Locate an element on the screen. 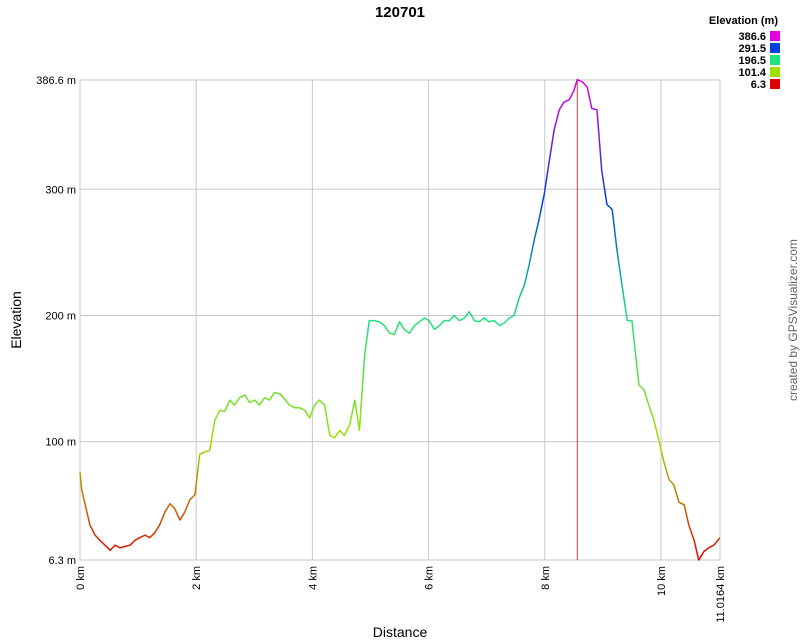  x-axis-label: Distance is located at coordinates (400, 632).